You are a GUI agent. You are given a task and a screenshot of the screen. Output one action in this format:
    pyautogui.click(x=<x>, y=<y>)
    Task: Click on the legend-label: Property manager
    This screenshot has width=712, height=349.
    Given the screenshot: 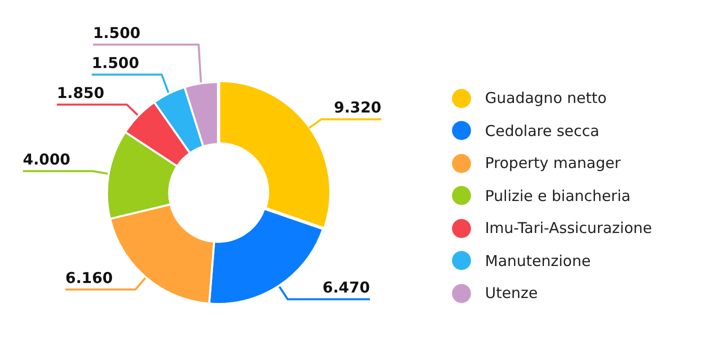 What is the action you would take?
    pyautogui.click(x=553, y=163)
    